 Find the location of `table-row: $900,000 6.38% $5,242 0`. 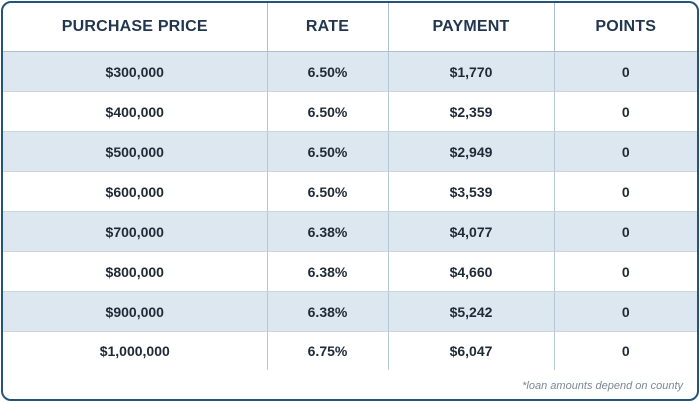

table-row: $900,000 6.38% $5,242 0 is located at coordinates (350, 311).